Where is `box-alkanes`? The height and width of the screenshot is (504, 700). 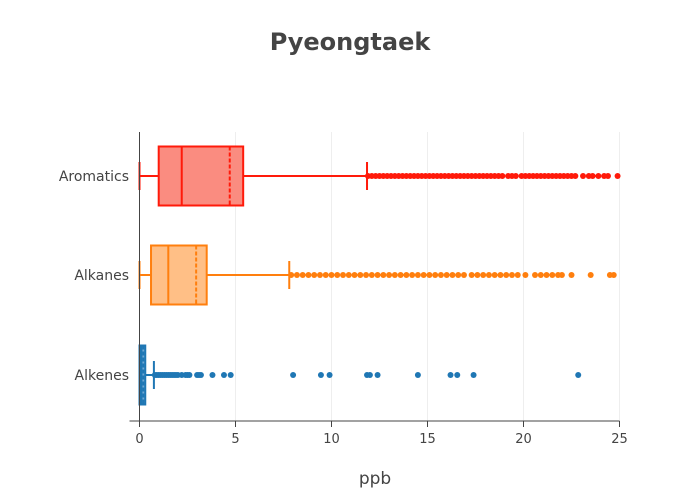
box-alkanes is located at coordinates (377, 275).